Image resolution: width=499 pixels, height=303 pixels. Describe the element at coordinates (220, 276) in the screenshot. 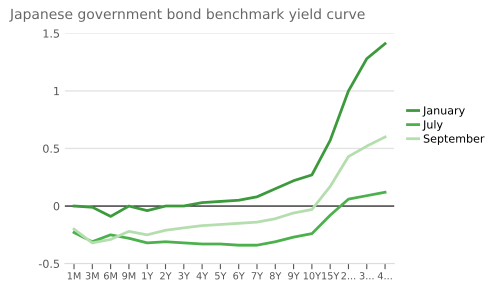

I see `x-tick-label: 5Y` at that location.